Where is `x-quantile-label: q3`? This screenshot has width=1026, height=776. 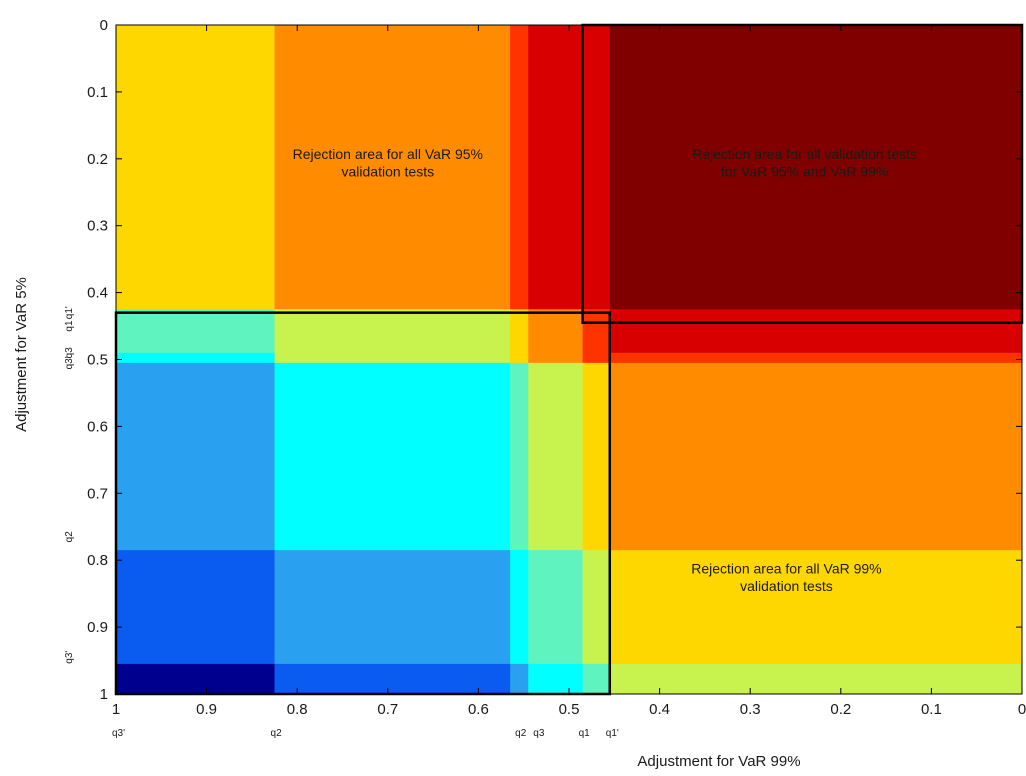
x-quantile-label: q3 is located at coordinates (539, 733).